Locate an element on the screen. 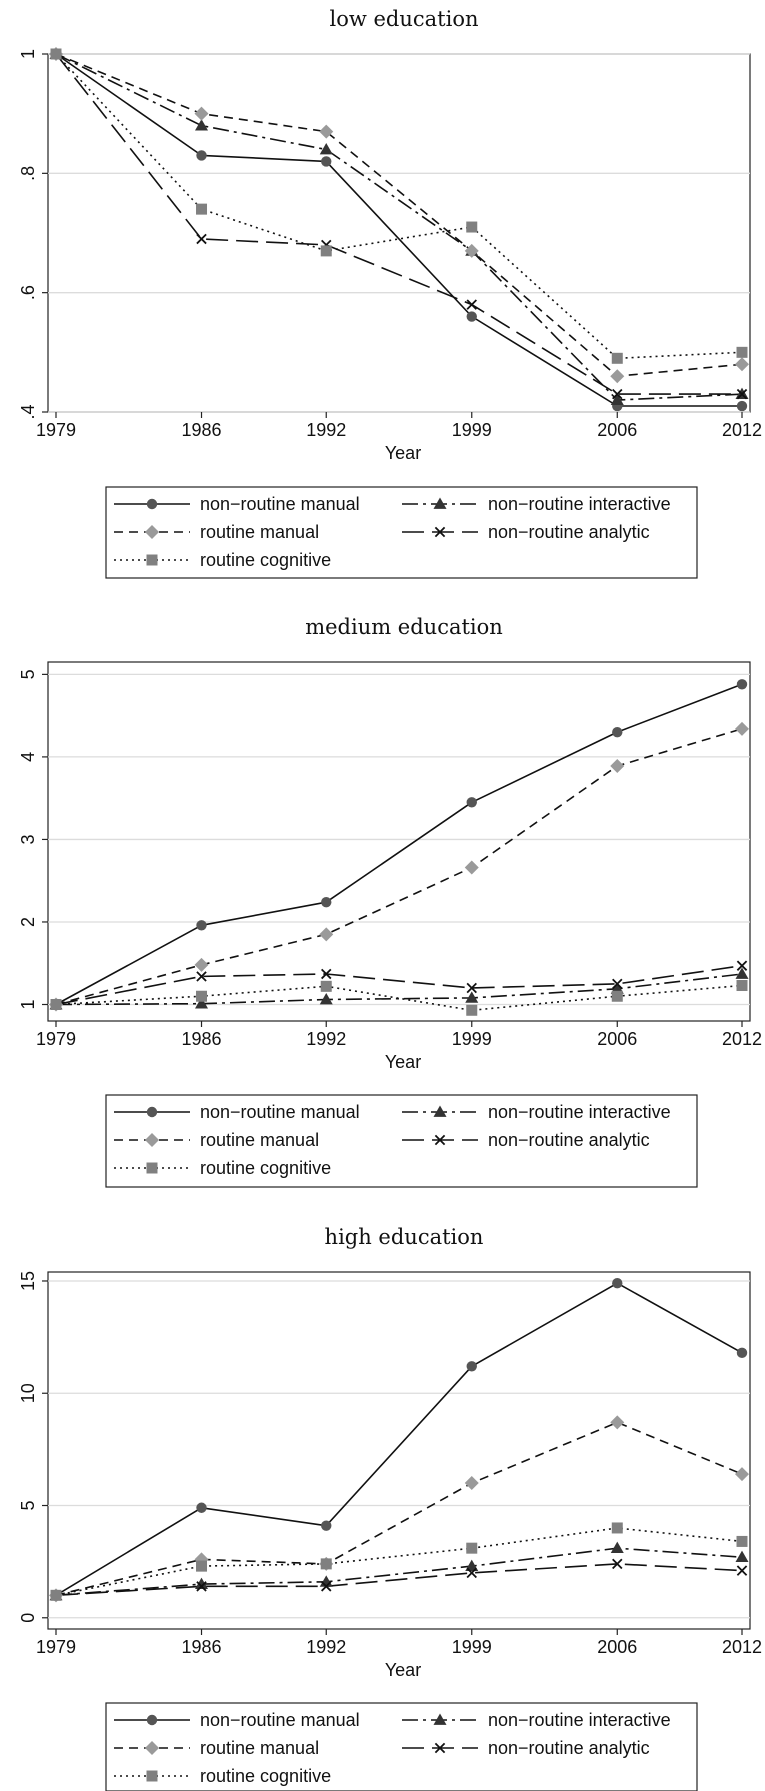 The image size is (765, 1791). chart-title: medium education is located at coordinates (404, 627).